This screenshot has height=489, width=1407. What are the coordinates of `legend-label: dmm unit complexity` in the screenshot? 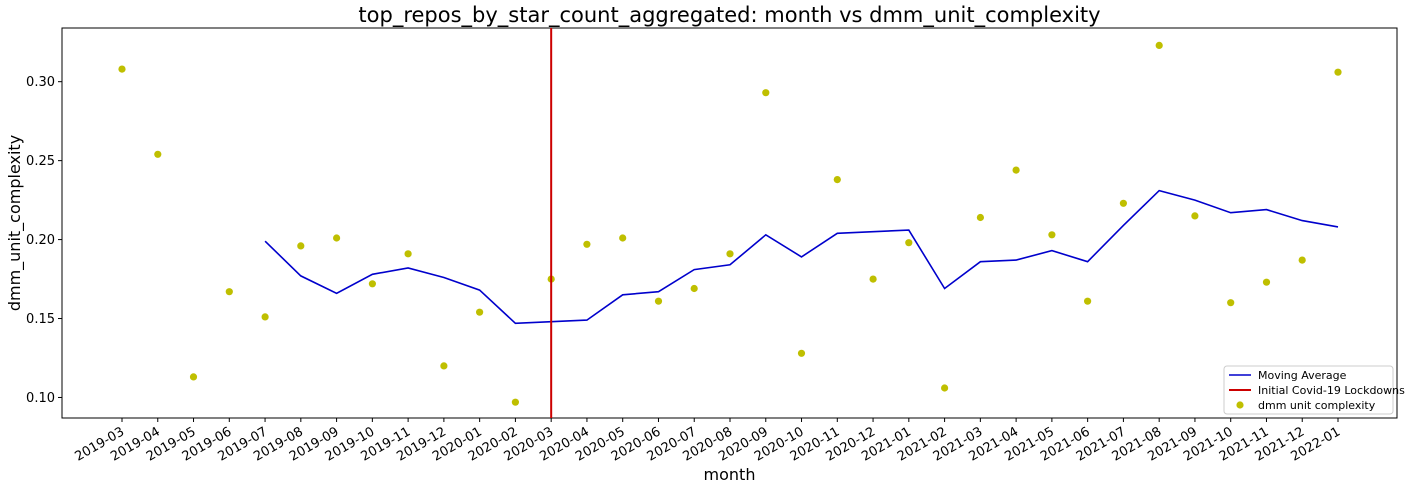 It's located at (1317, 405).